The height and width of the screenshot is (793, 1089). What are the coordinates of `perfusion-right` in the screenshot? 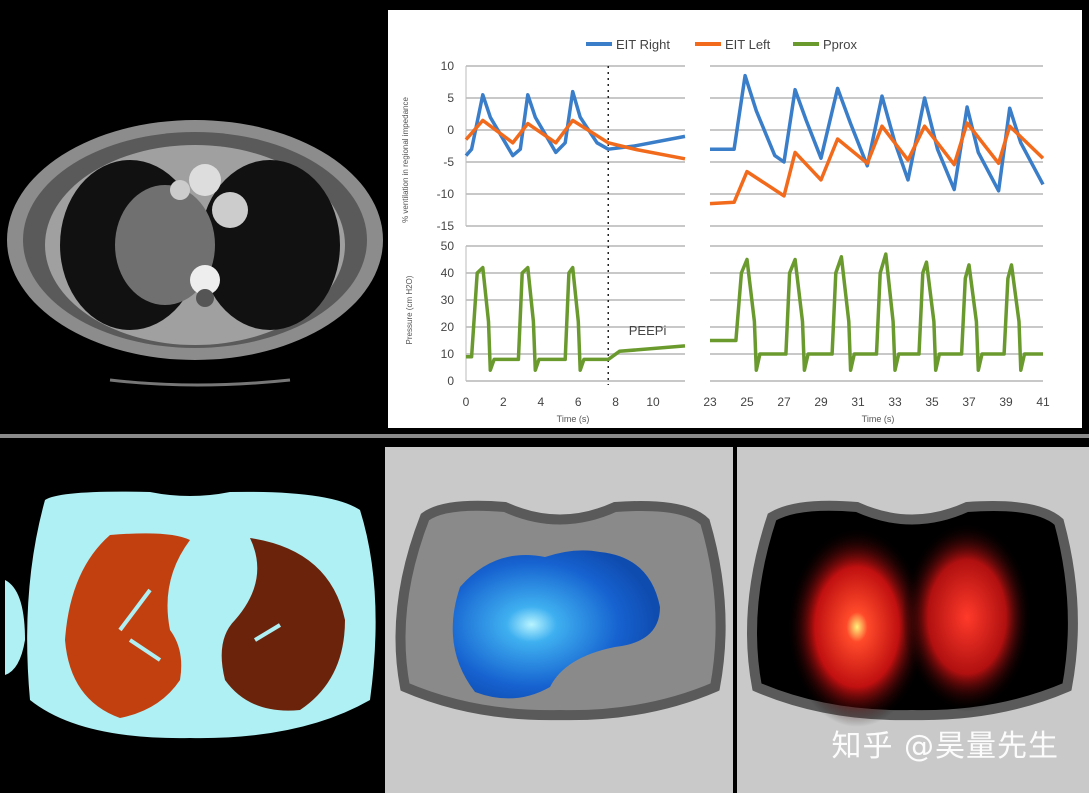 It's located at (857, 627).